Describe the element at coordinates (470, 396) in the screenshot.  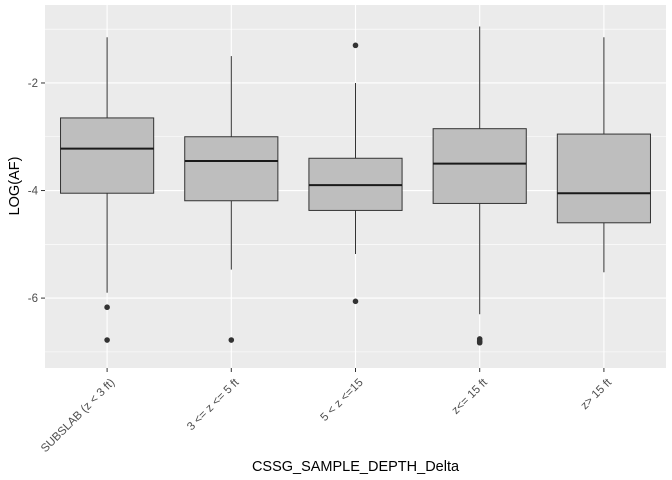
I see `x-tick-label: z<= 15 ft` at that location.